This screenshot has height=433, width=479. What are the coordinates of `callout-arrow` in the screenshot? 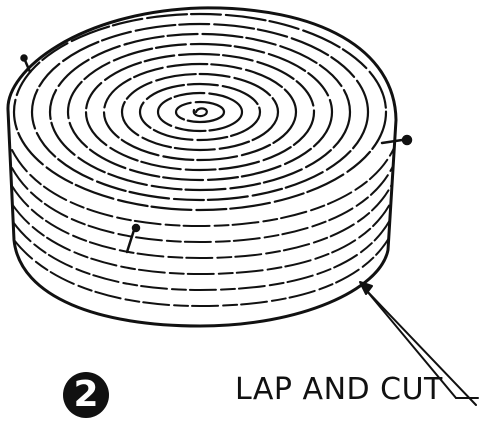 It's located at (419, 343).